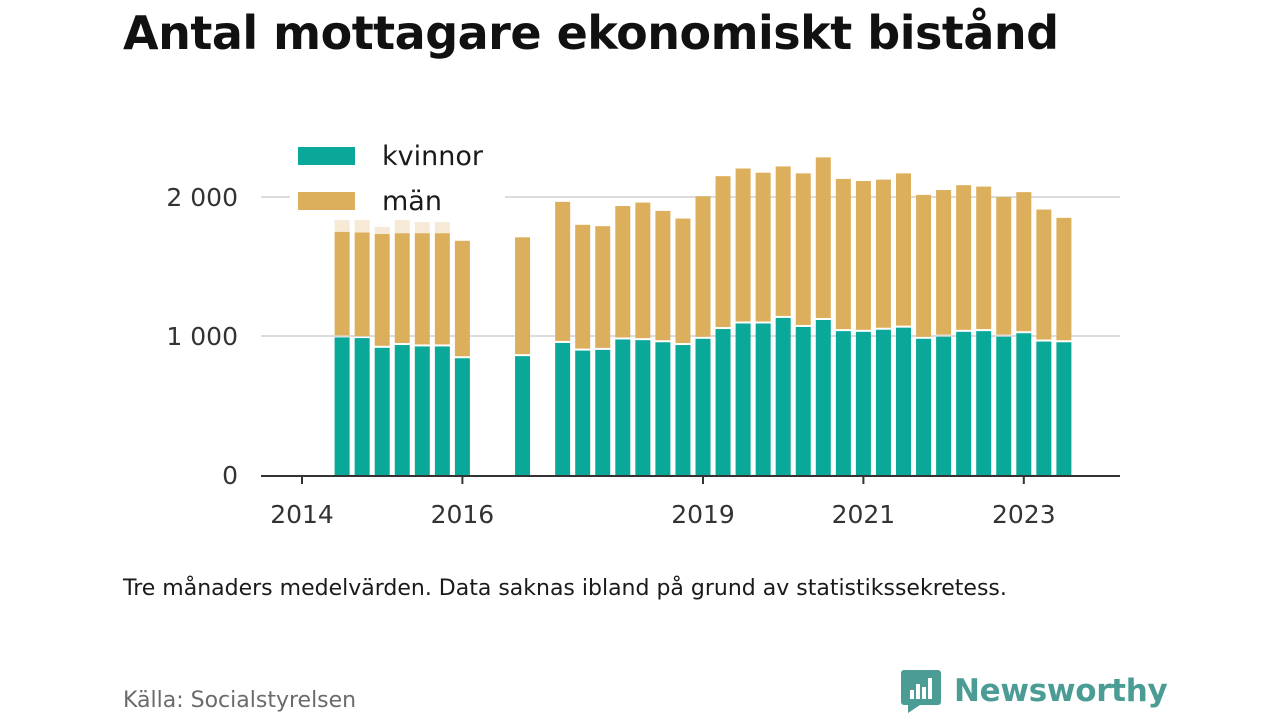 The width and height of the screenshot is (1280, 720). I want to click on x-tick-label: 2014, so click(302, 514).